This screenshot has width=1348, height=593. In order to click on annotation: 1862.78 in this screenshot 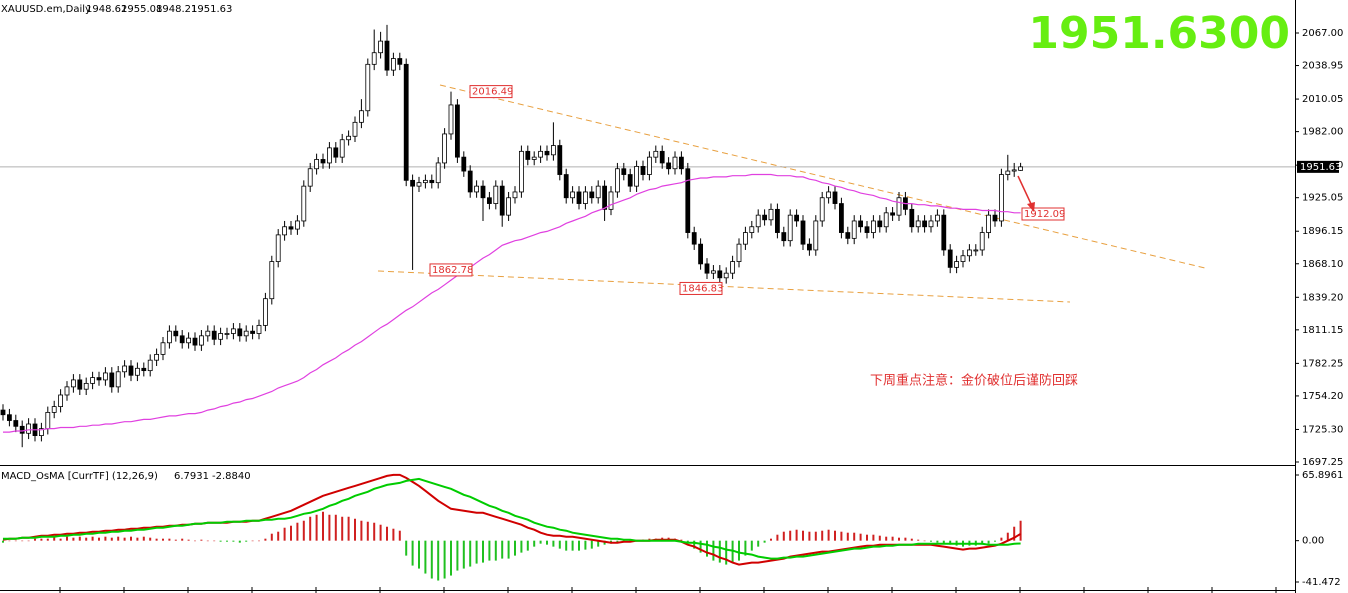, I will do `click(452, 270)`.